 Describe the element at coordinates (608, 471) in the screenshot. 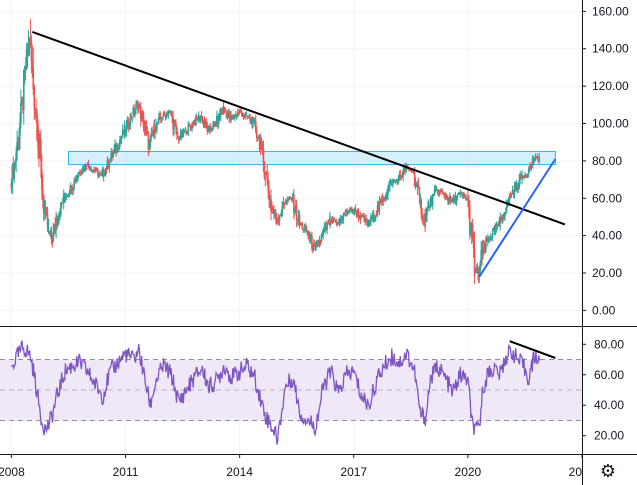

I see `gear-icon: ⚙` at that location.